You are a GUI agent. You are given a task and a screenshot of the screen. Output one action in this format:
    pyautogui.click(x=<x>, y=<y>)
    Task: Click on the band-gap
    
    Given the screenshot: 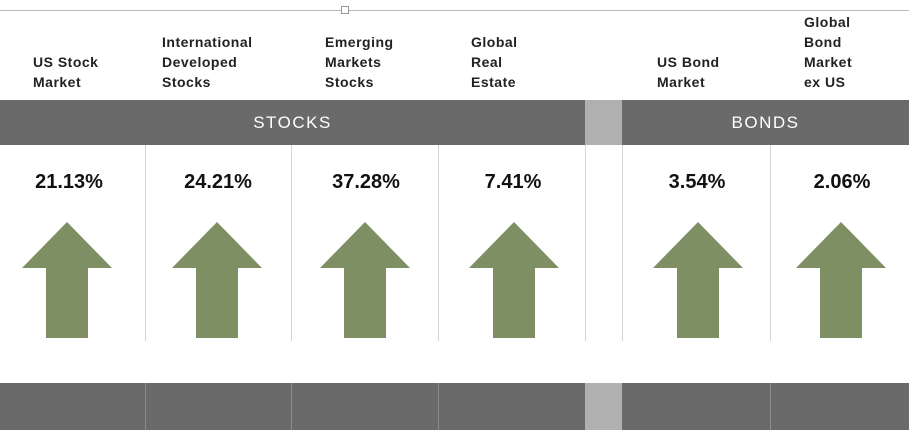 What is the action you would take?
    pyautogui.click(x=603, y=122)
    